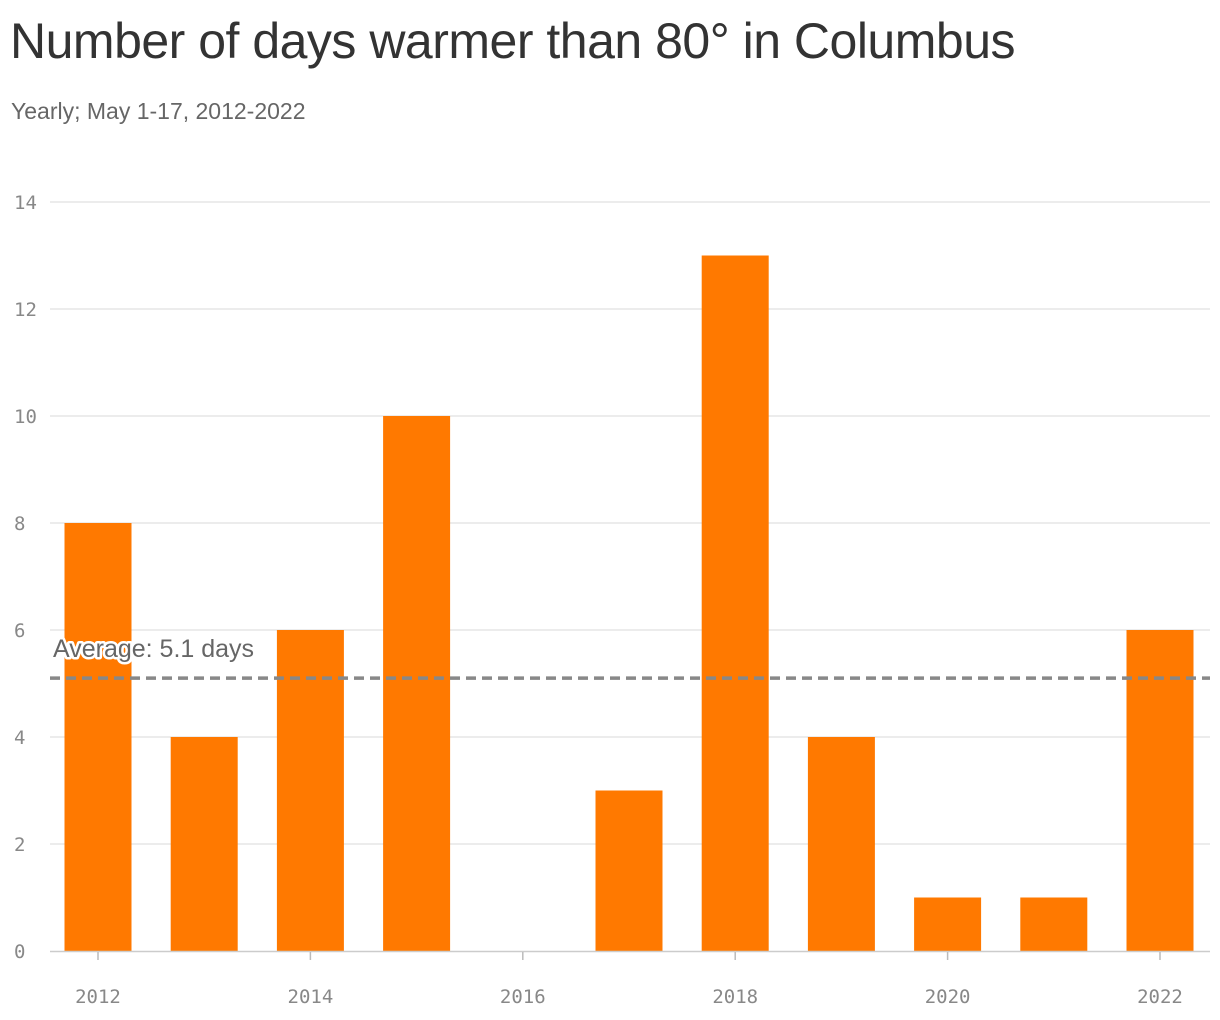 This screenshot has width=1220, height=1020. What do you see at coordinates (25, 203) in the screenshot?
I see `y-tick-label-14: 14` at bounding box center [25, 203].